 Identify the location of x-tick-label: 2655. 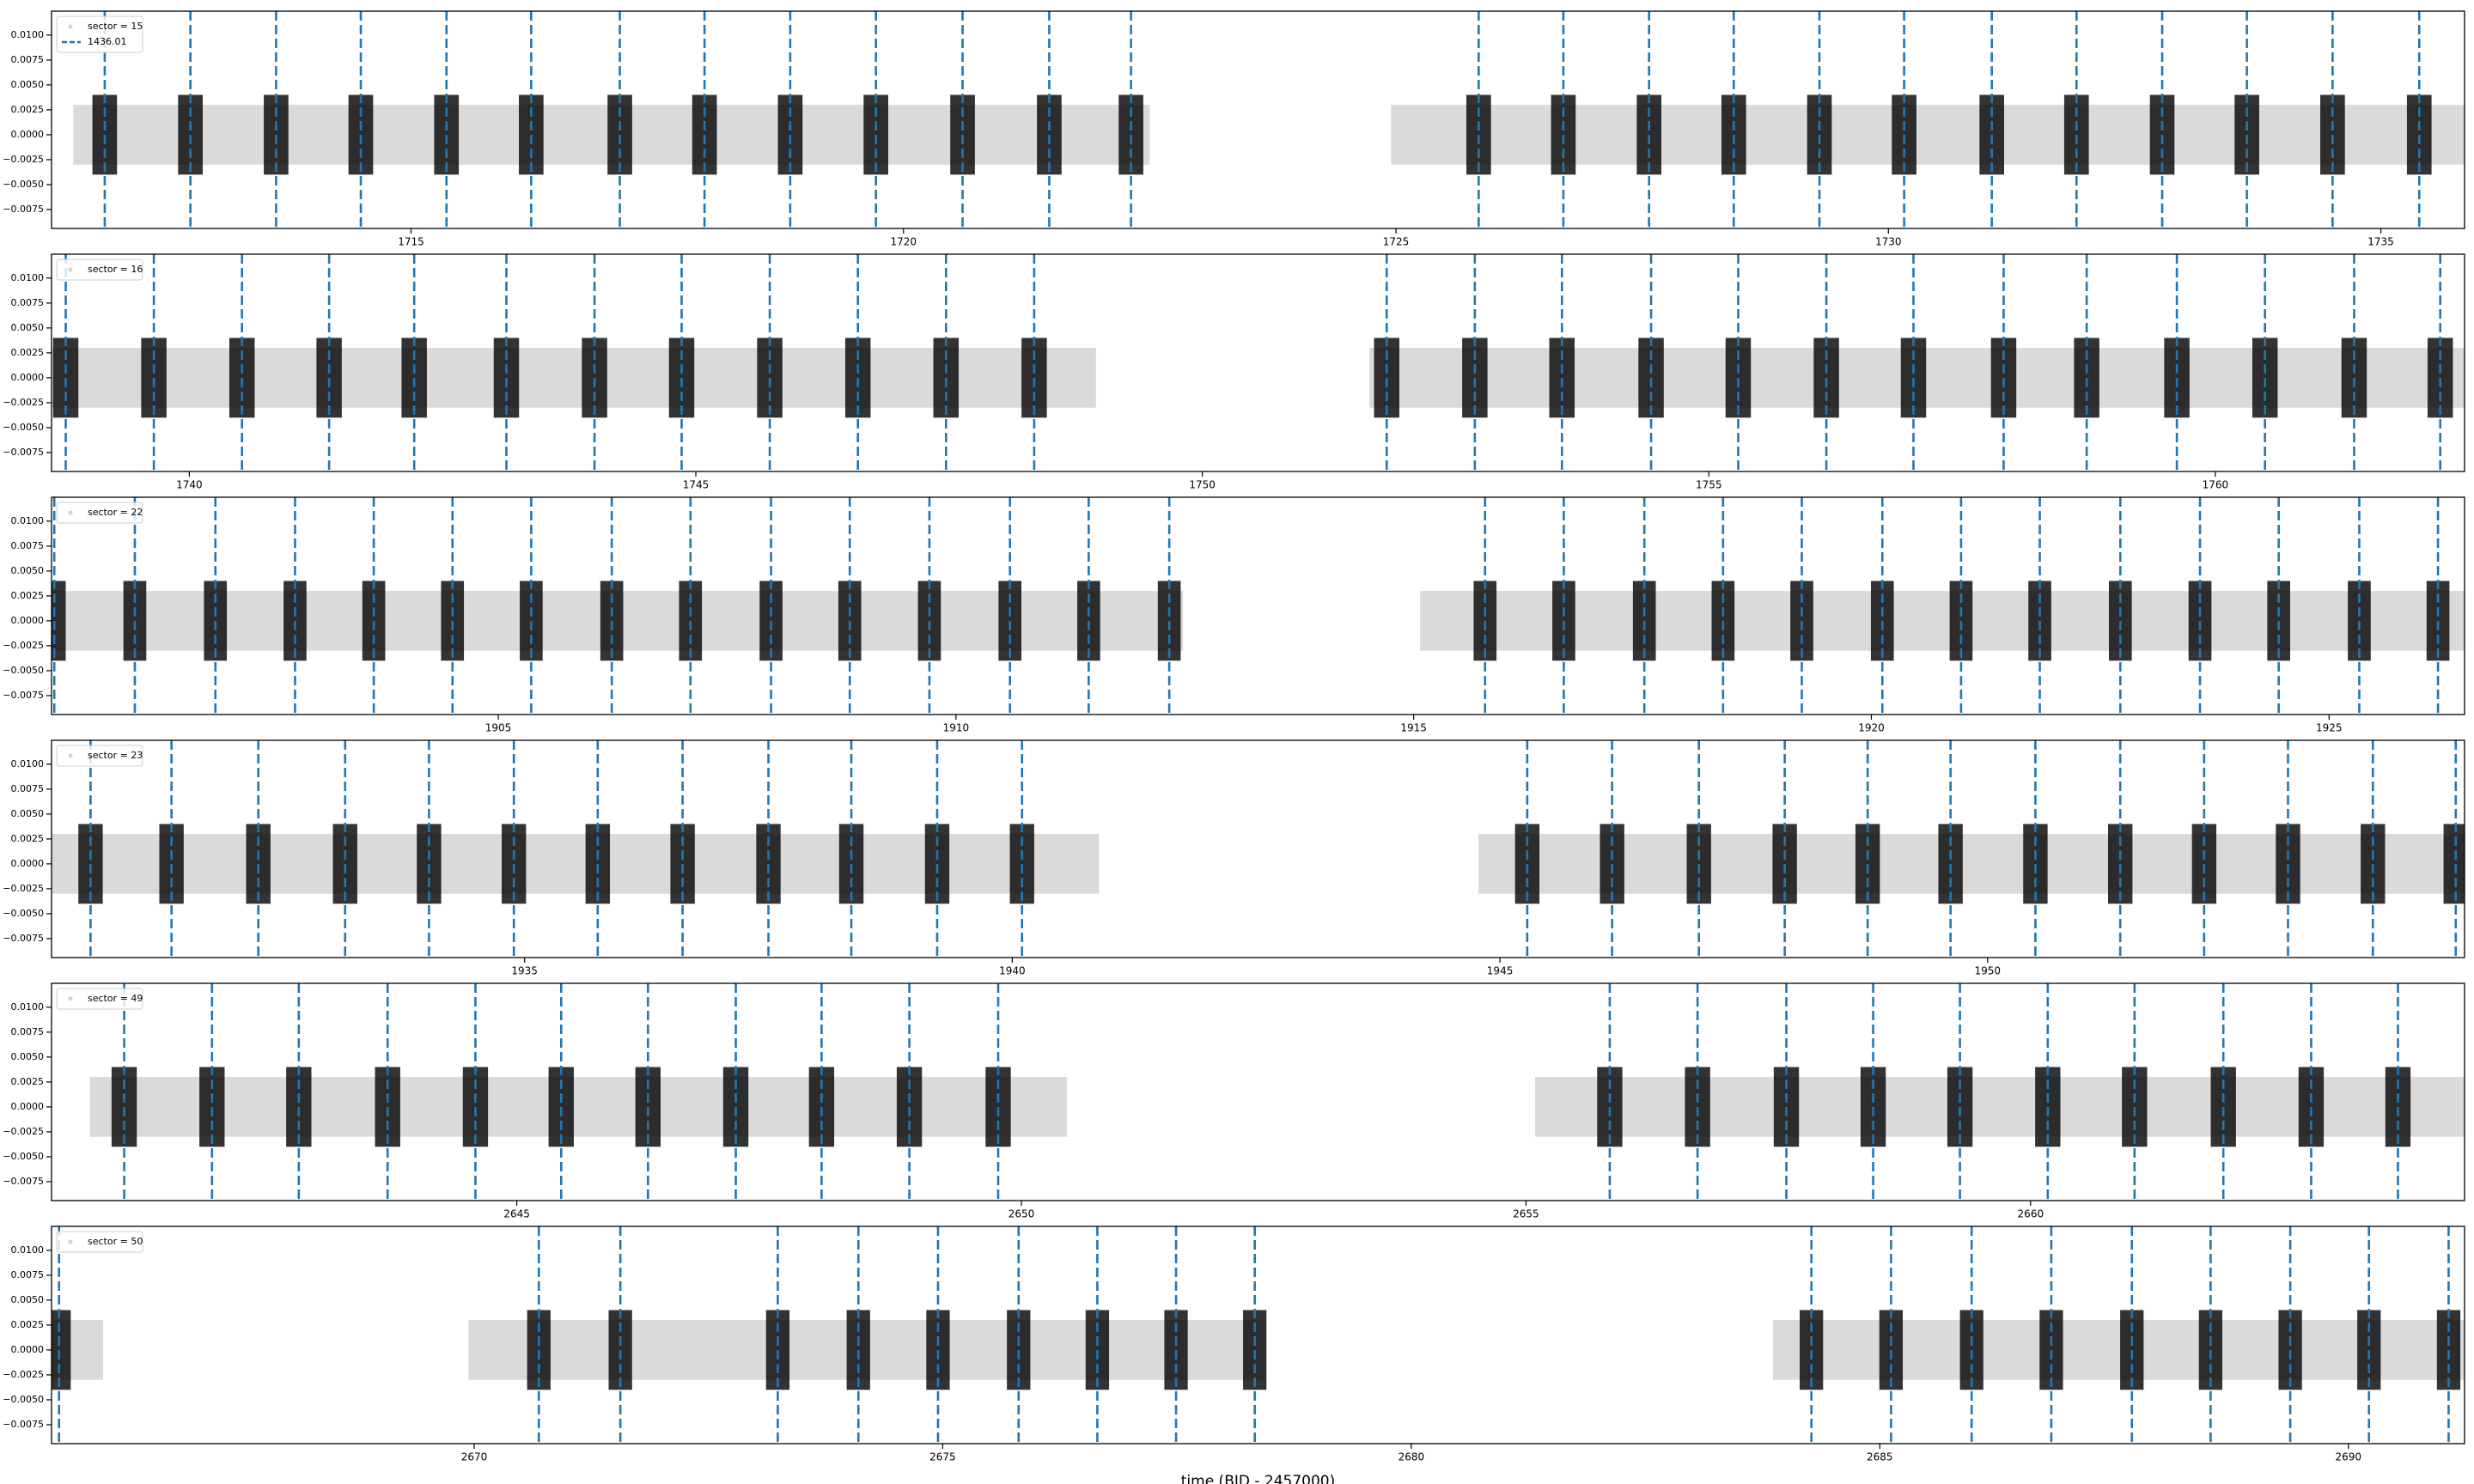
(1526, 1214).